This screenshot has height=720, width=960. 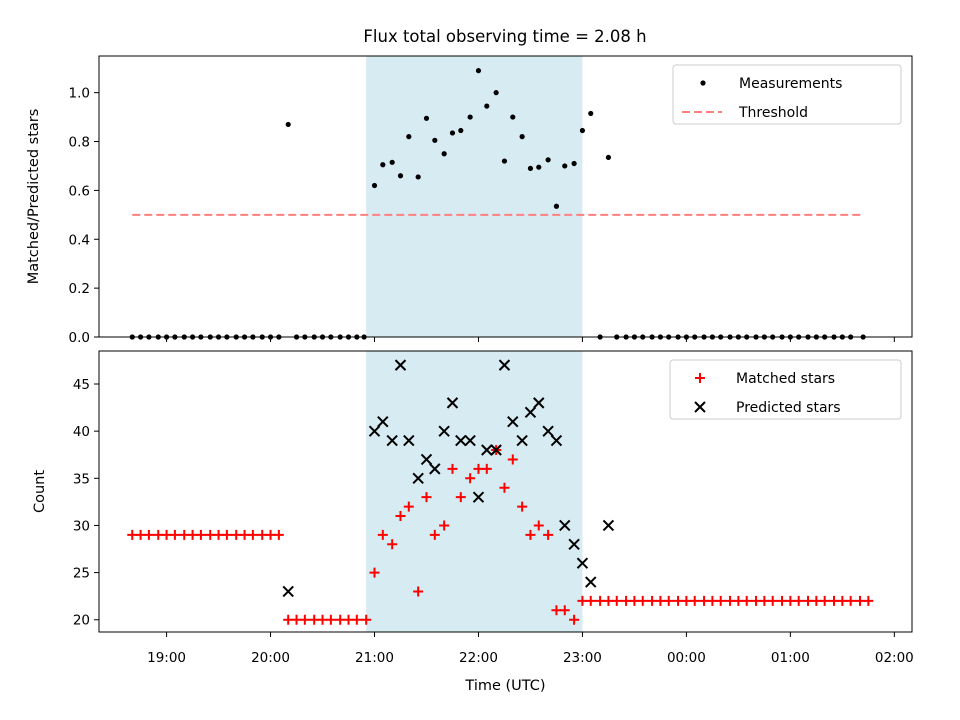 I want to click on xtick-label: 23:00, so click(x=582, y=658).